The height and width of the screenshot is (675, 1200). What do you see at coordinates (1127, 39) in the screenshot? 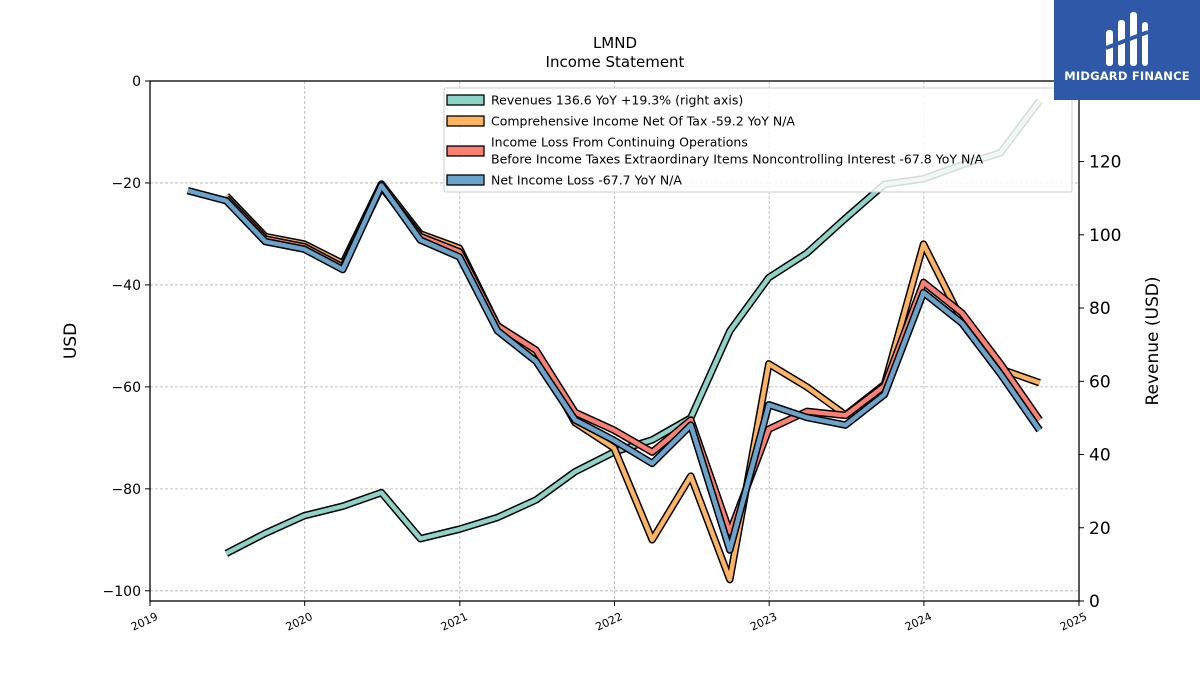
I see `midgard-logo-icon` at bounding box center [1127, 39].